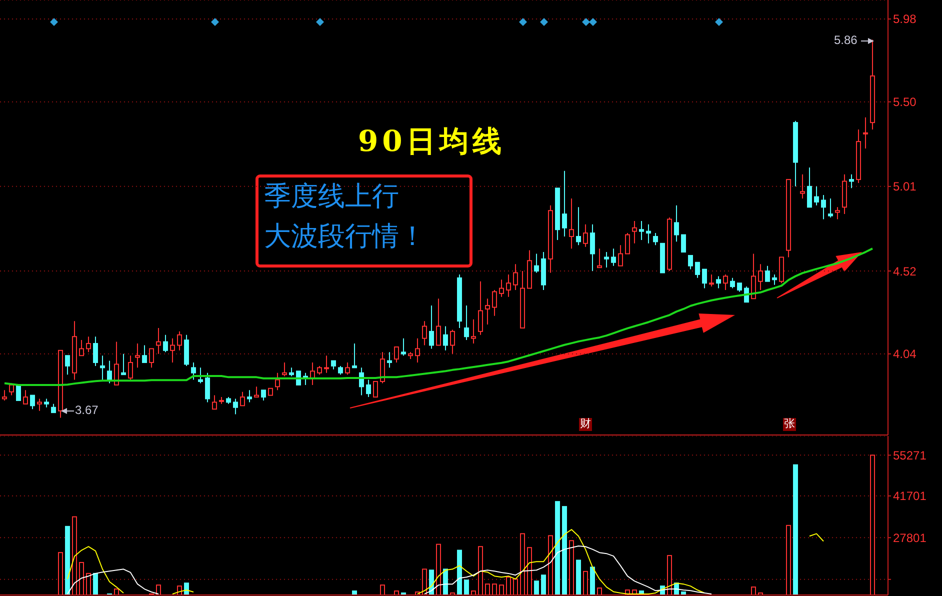  I want to click on annotation: 财, so click(585, 425).